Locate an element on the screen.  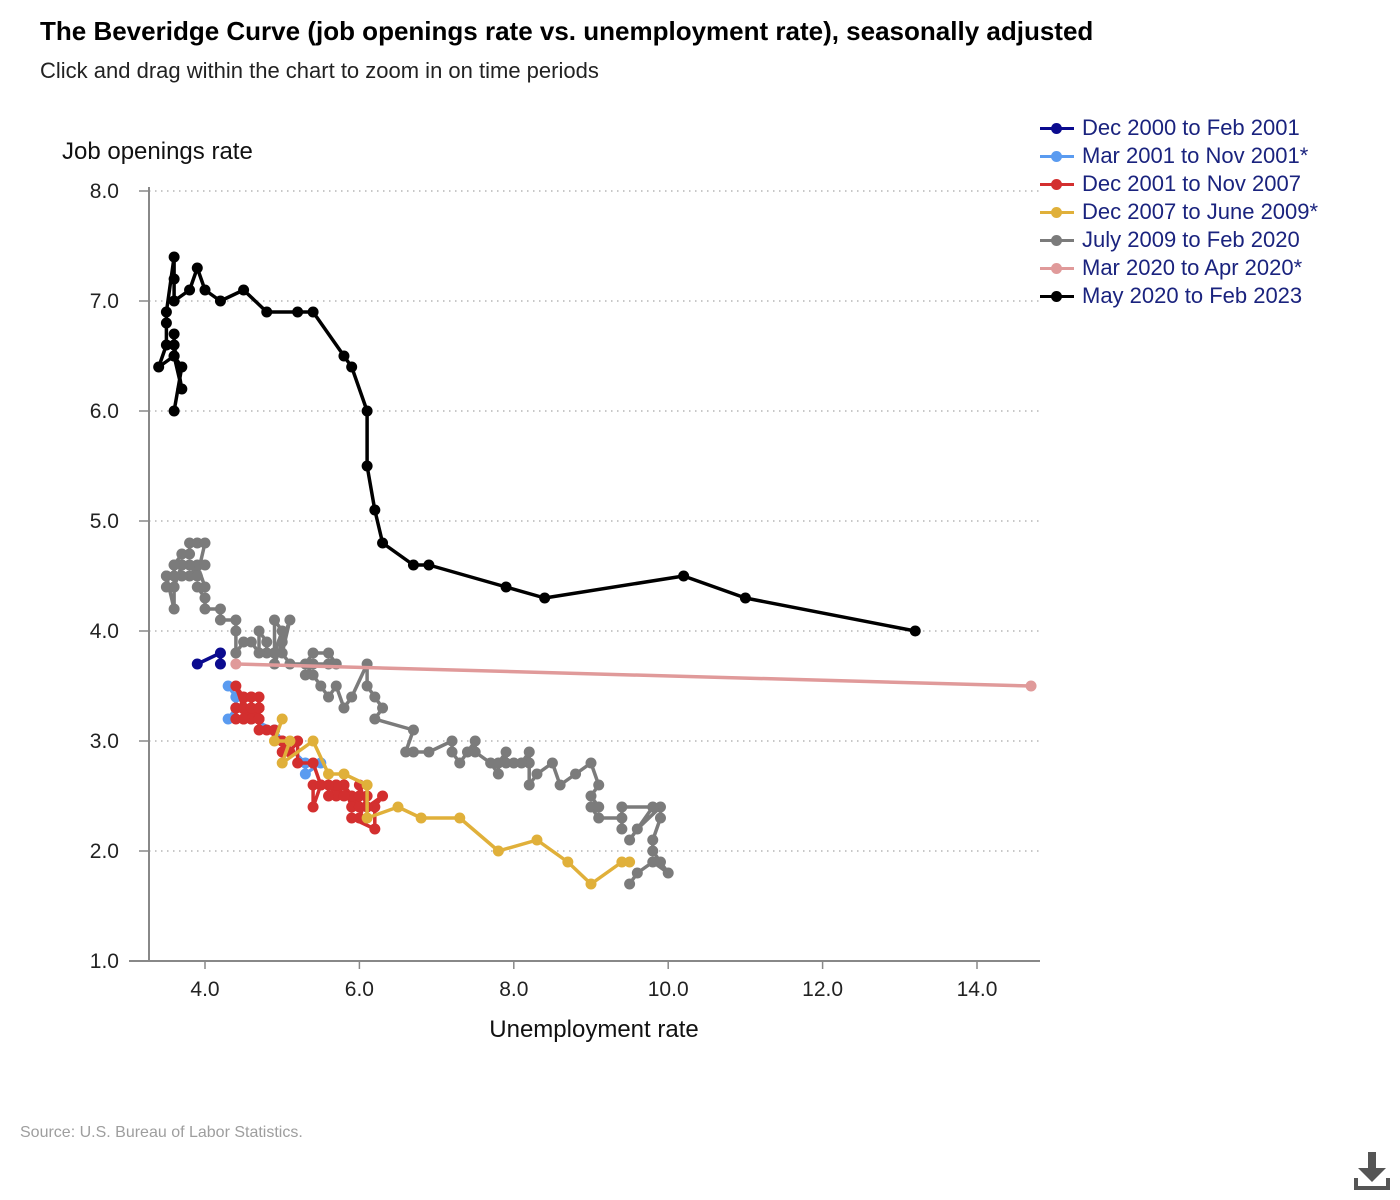
legend-item: Dec 2000 to Feb 2001 is located at coordinates (1179, 128).